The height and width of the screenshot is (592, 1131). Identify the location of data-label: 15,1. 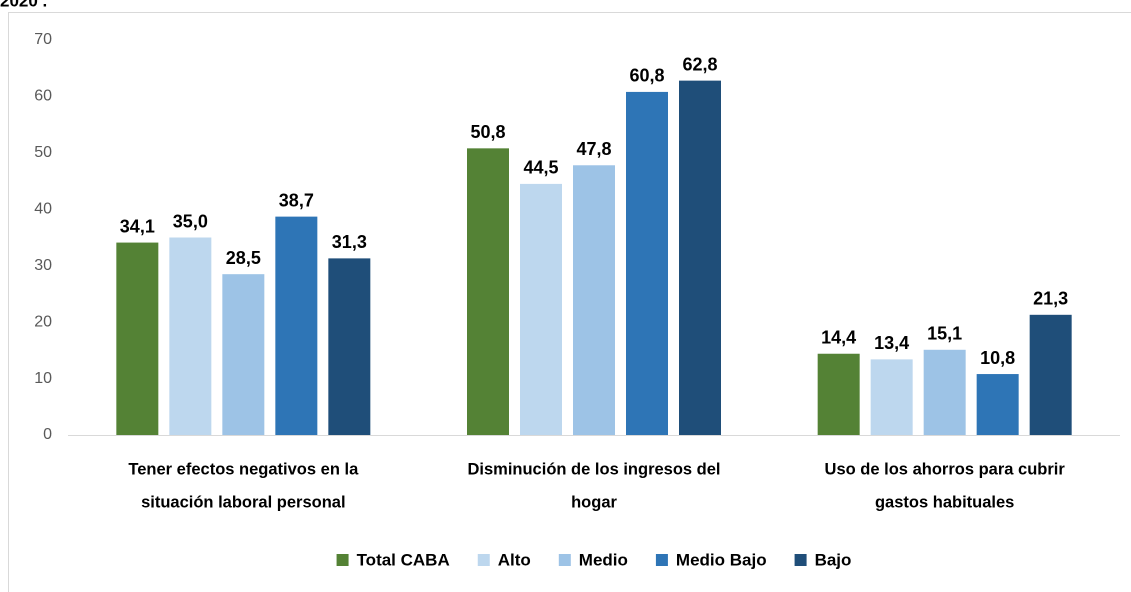
(944, 334).